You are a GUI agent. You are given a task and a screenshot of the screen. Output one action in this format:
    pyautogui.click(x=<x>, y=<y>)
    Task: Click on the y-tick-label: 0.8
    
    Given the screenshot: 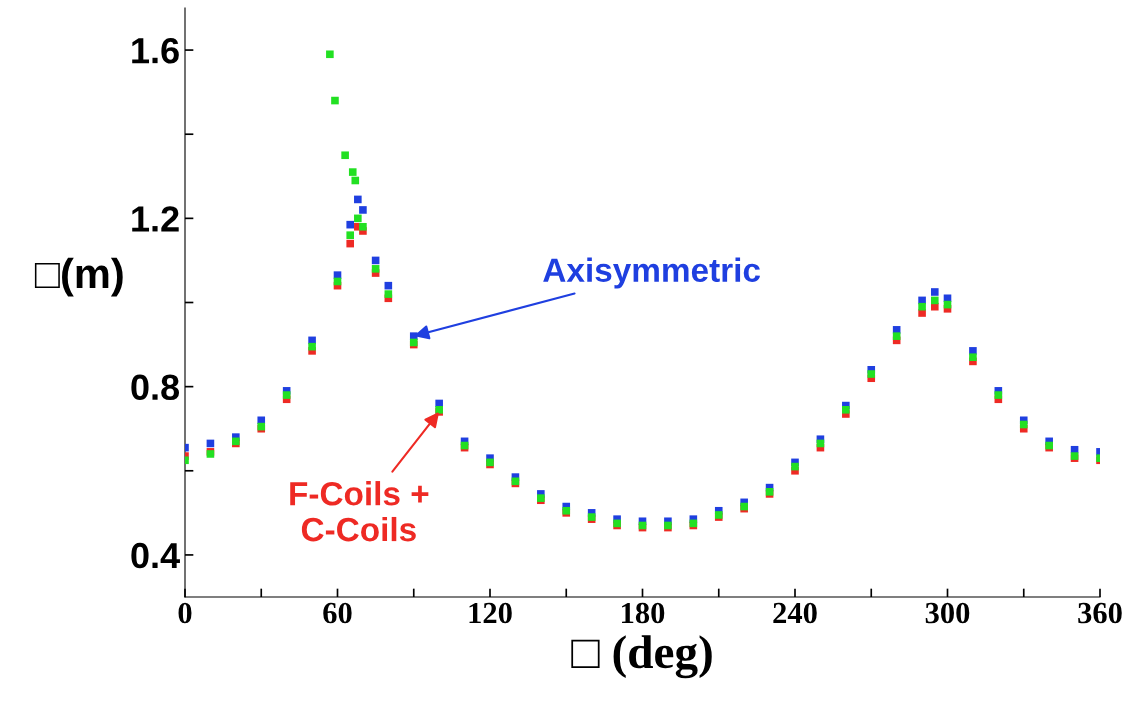 What is the action you would take?
    pyautogui.click(x=155, y=387)
    